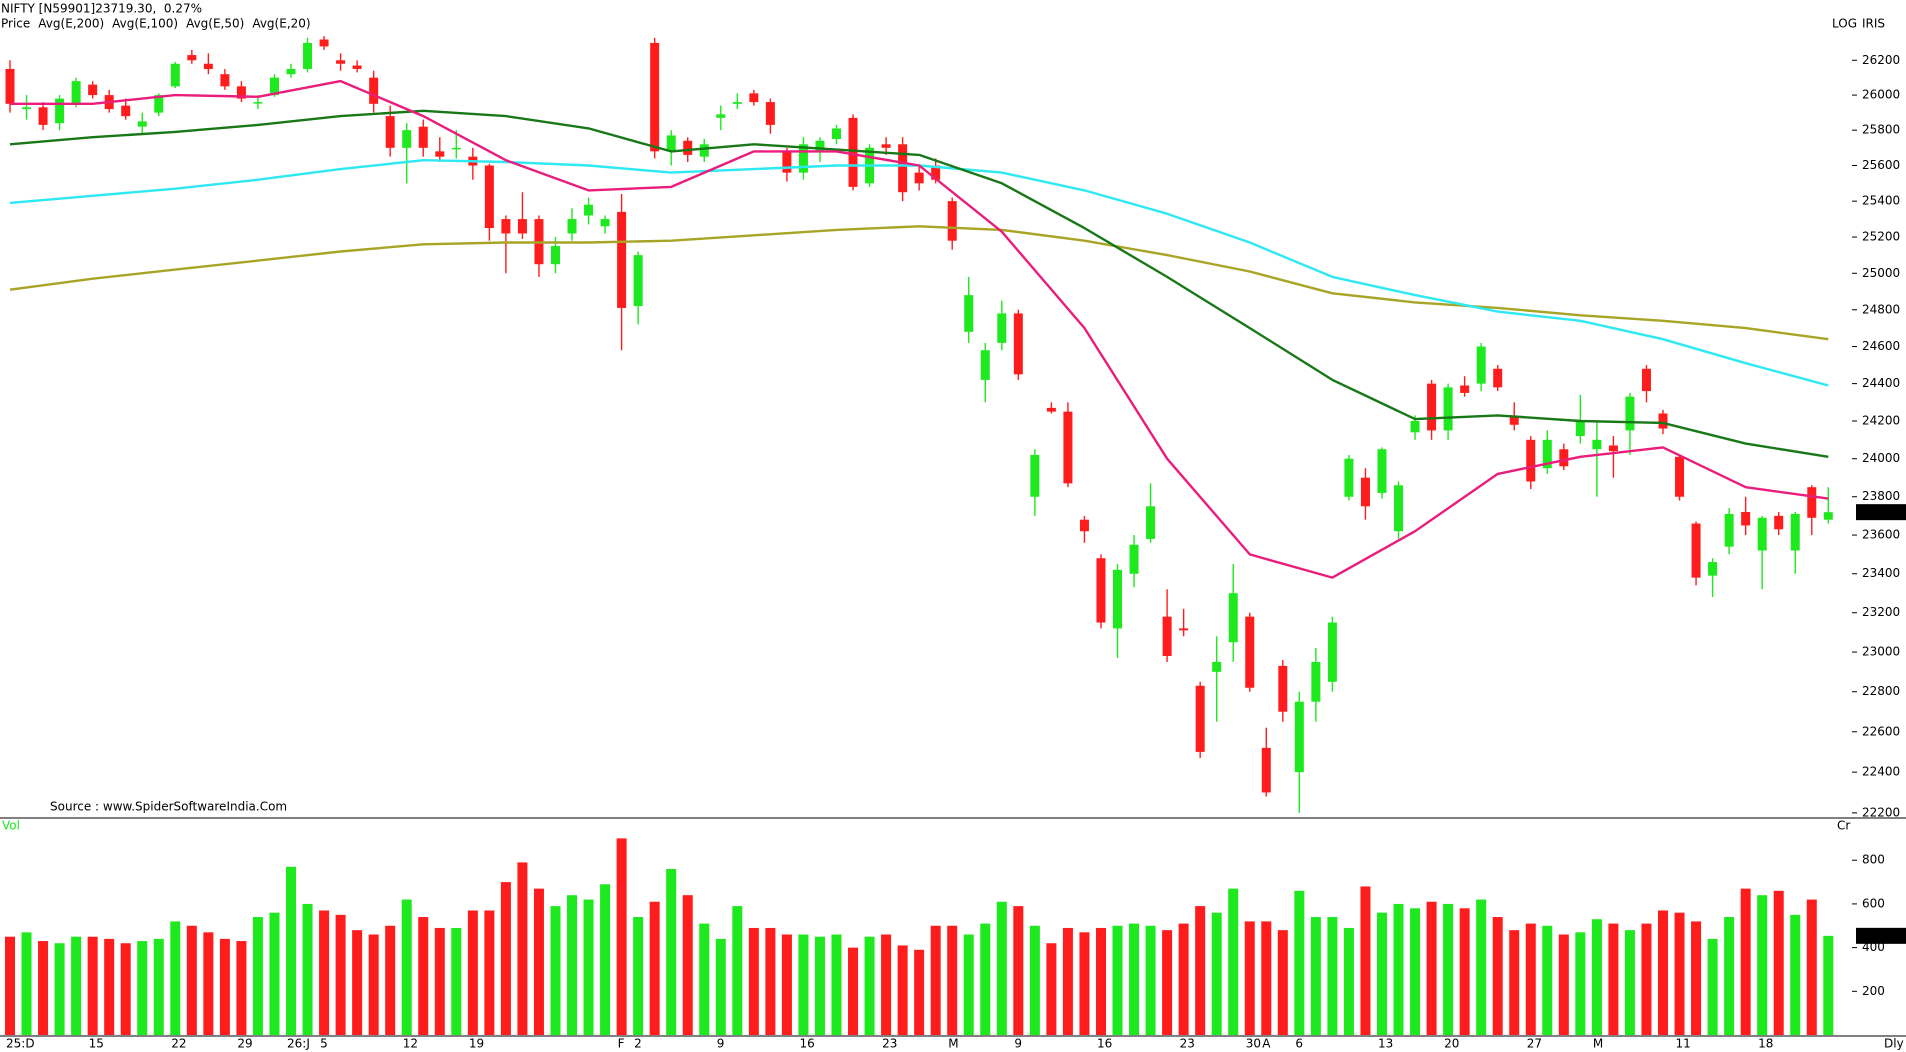 This screenshot has width=1906, height=1052. What do you see at coordinates (1881, 95) in the screenshot?
I see `y-tick-label: 26000` at bounding box center [1881, 95].